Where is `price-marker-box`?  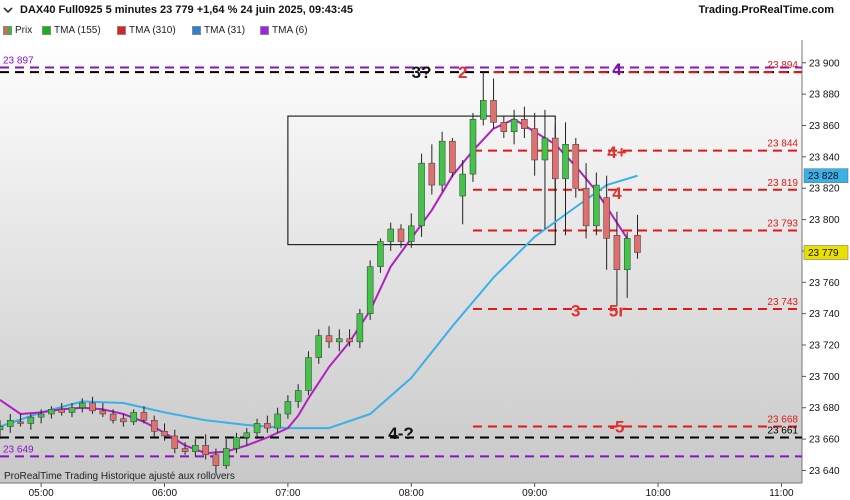 price-marker-box is located at coordinates (826, 252).